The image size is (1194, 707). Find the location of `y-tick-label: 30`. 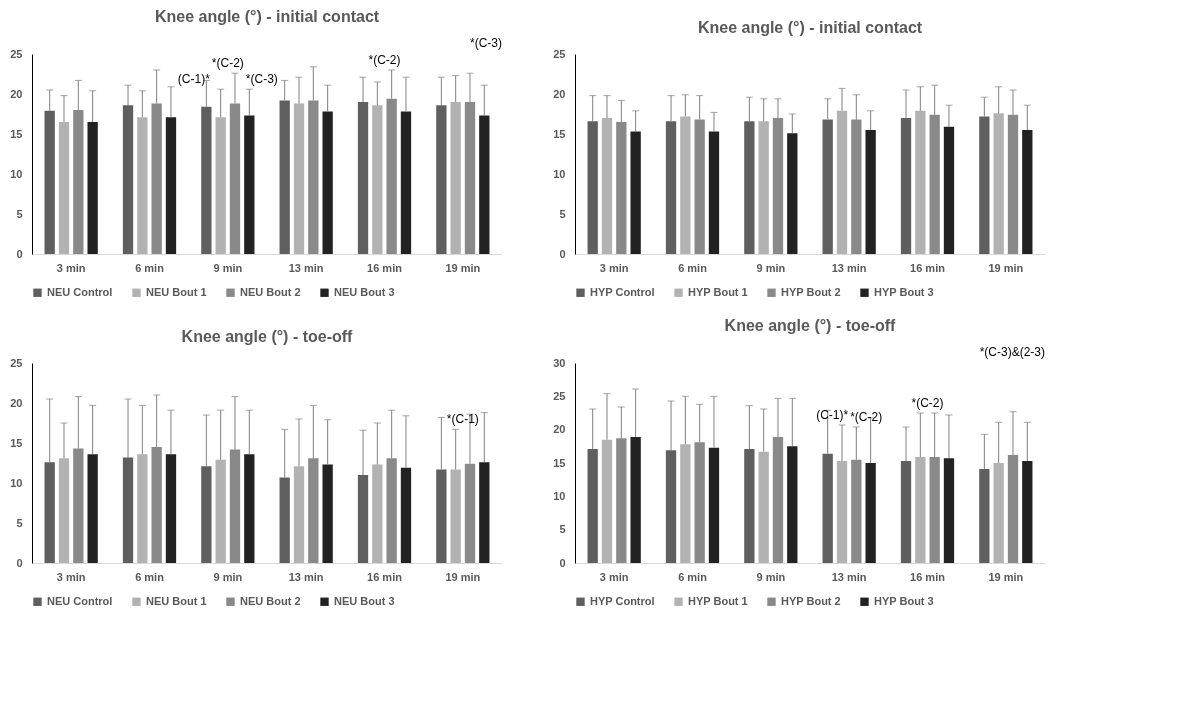

y-tick-label: 30 is located at coordinates (559, 362).